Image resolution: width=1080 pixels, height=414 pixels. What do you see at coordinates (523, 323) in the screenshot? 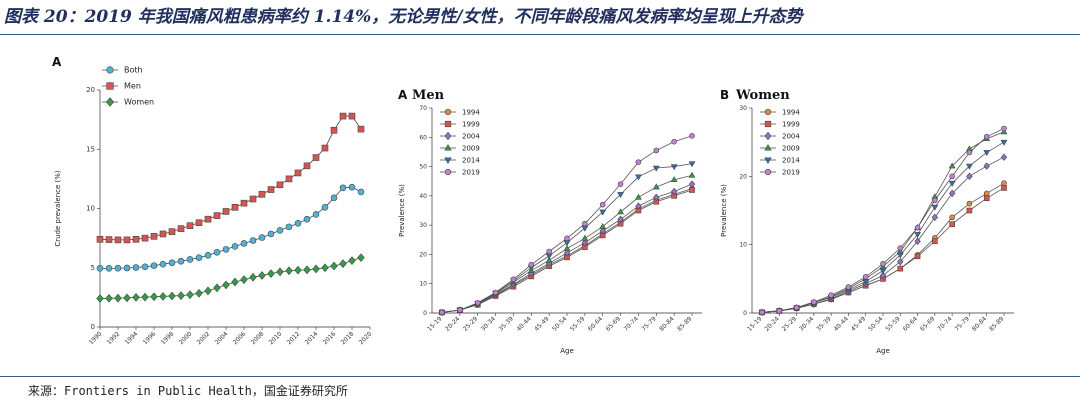
I see `x-tick-label: 40-44` at bounding box center [523, 323].